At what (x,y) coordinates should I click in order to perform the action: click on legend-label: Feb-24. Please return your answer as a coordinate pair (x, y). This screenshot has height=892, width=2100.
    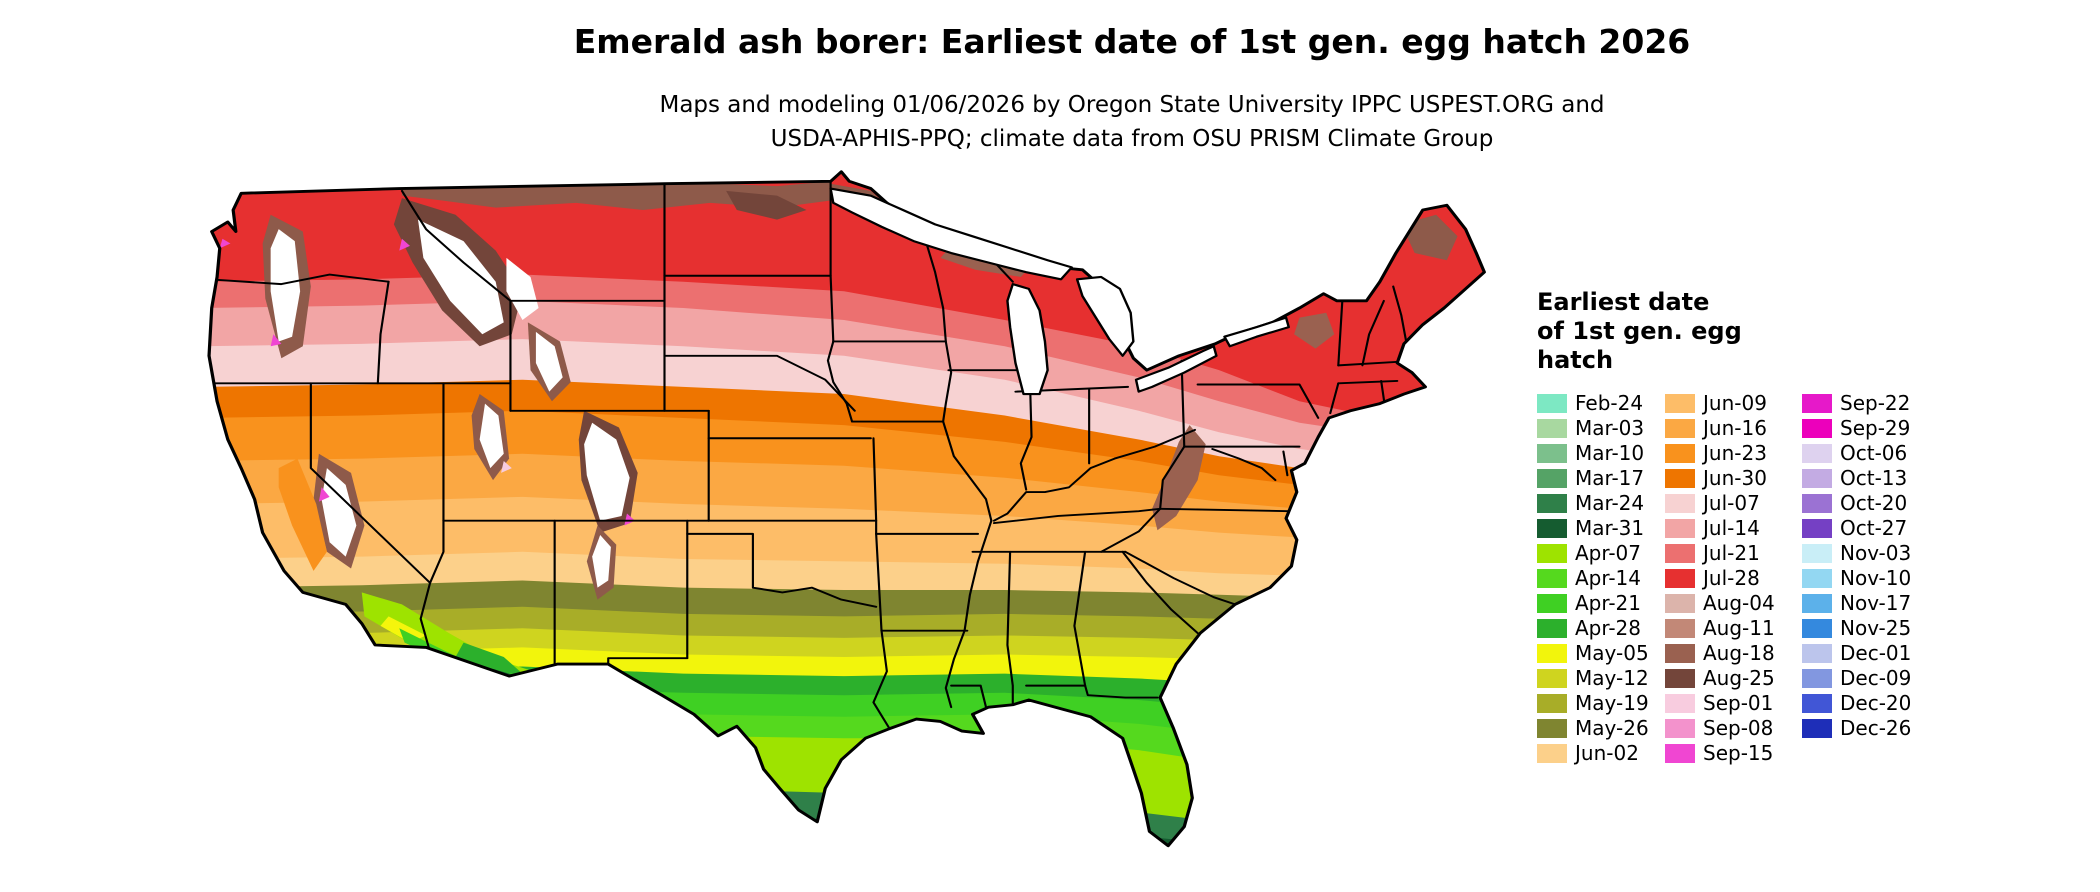
    Looking at the image, I should click on (1609, 403).